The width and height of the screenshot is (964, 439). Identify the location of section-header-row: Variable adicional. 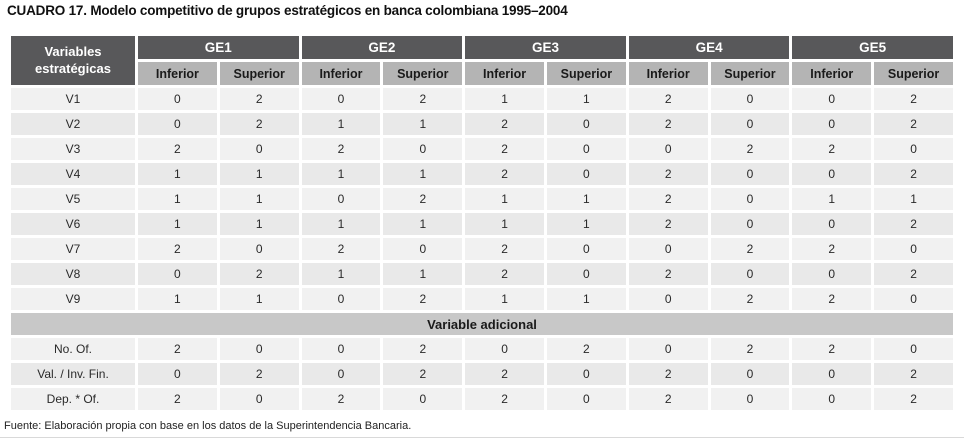
(482, 324).